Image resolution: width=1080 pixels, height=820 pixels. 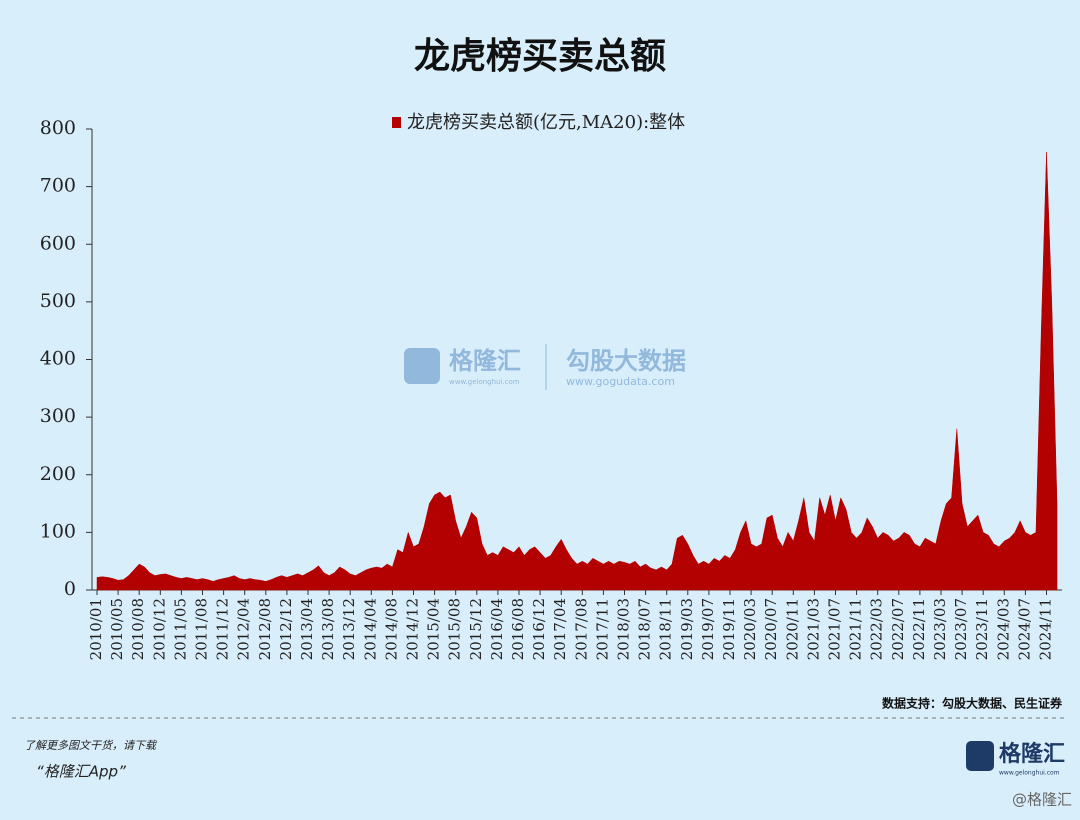 What do you see at coordinates (856, 629) in the screenshot?
I see `x-tick-label: 2021/11` at bounding box center [856, 629].